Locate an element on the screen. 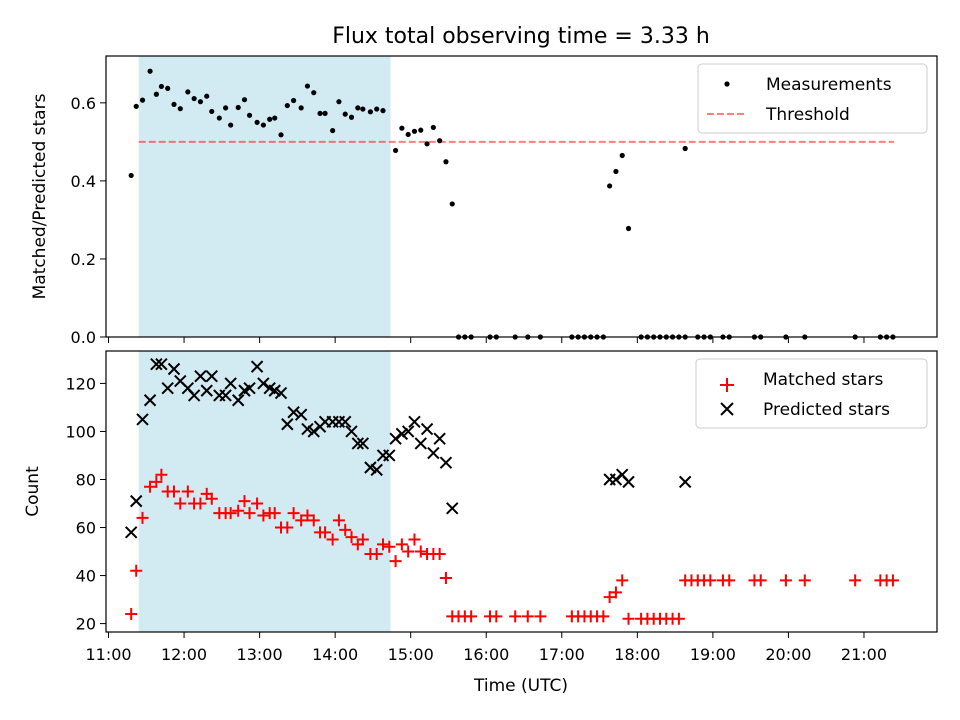  bottom-x-tick-label: 17:00 is located at coordinates (562, 654).